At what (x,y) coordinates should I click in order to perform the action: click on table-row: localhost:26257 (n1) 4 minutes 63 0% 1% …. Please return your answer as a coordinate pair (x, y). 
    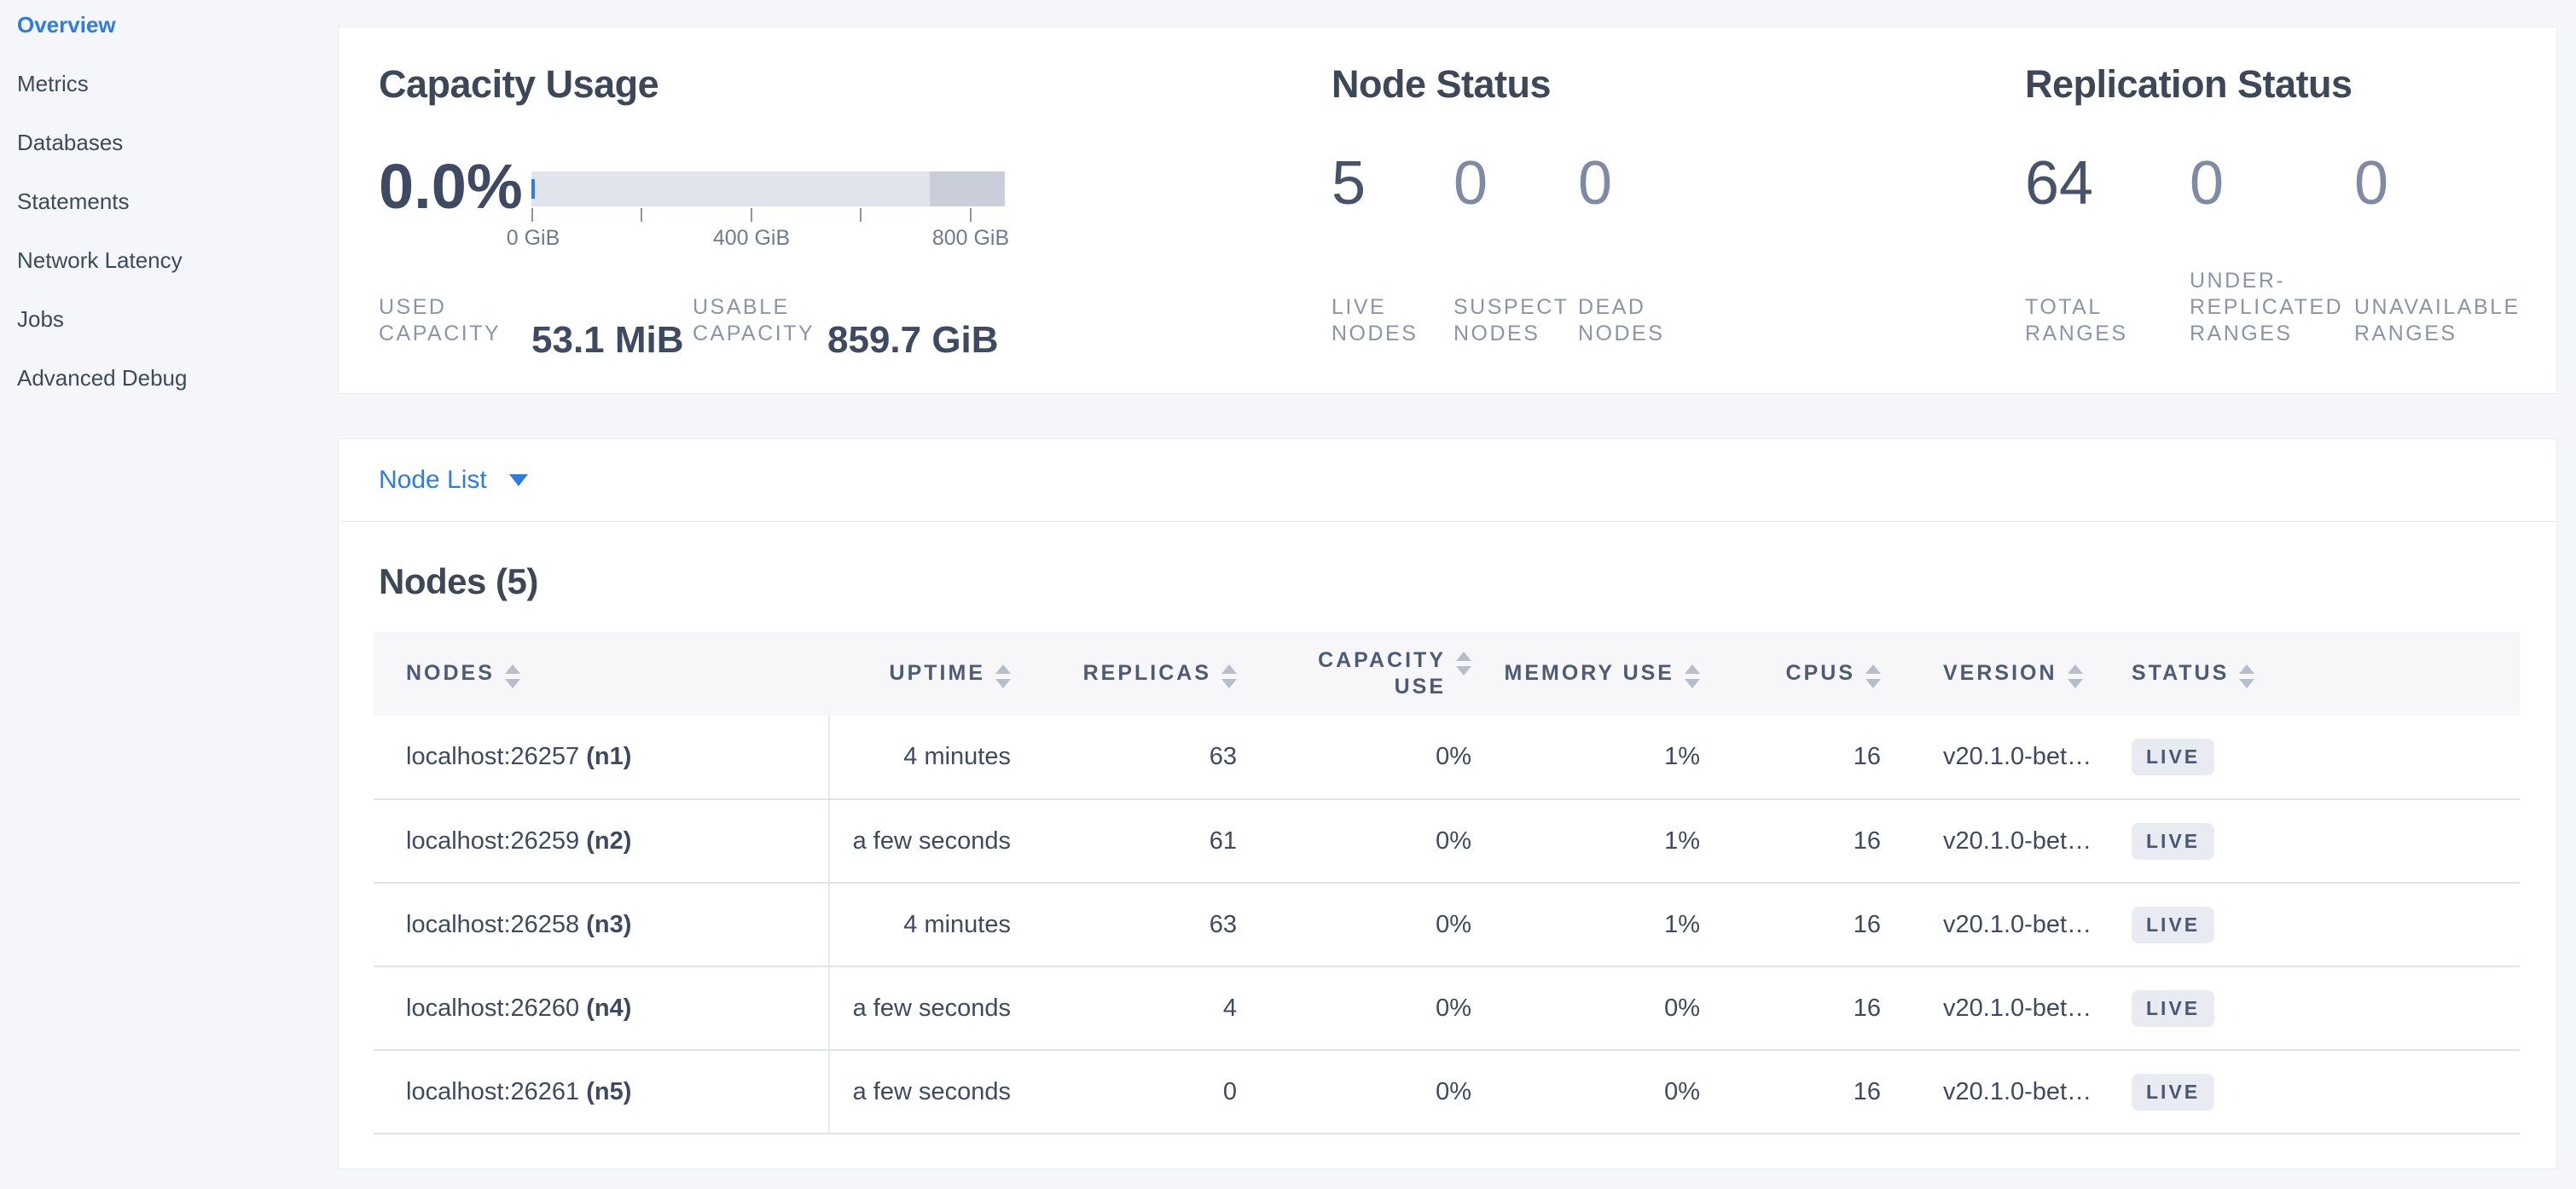
    Looking at the image, I should click on (1447, 758).